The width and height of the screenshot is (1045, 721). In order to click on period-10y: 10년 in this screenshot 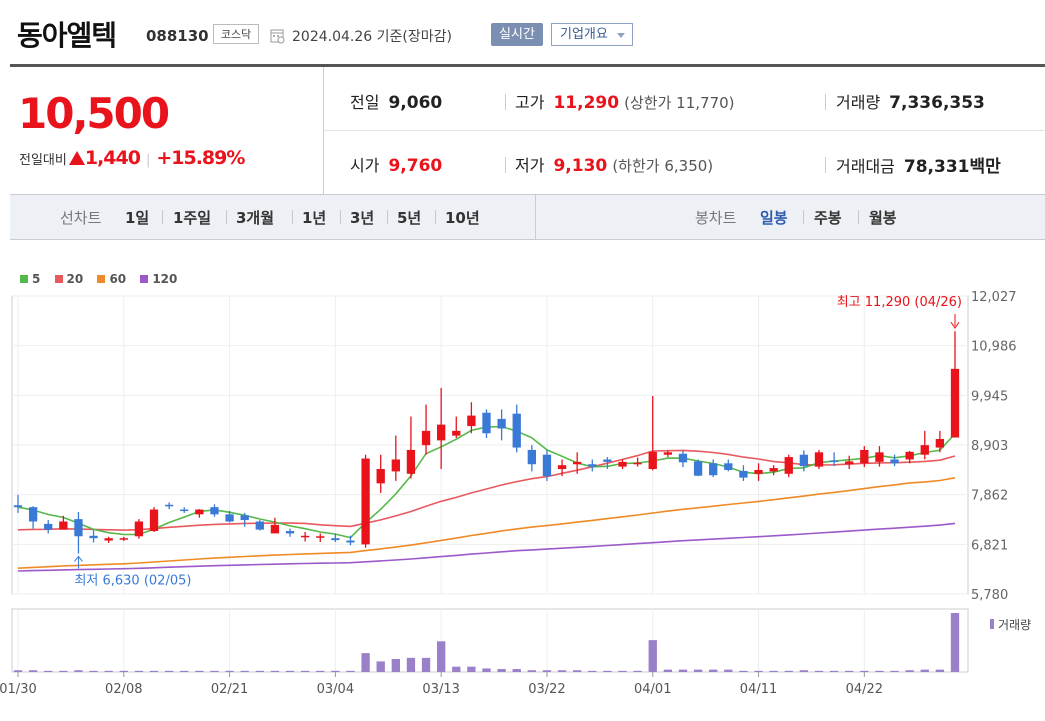, I will do `click(462, 218)`.